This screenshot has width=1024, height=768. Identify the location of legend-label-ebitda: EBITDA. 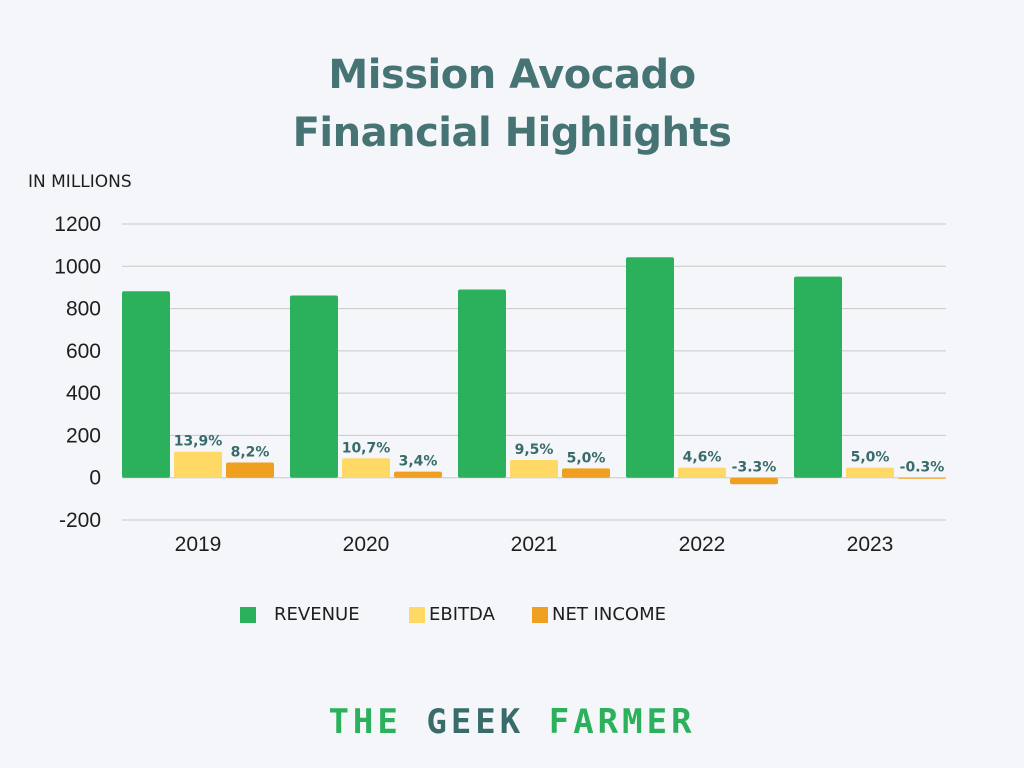
(462, 614).